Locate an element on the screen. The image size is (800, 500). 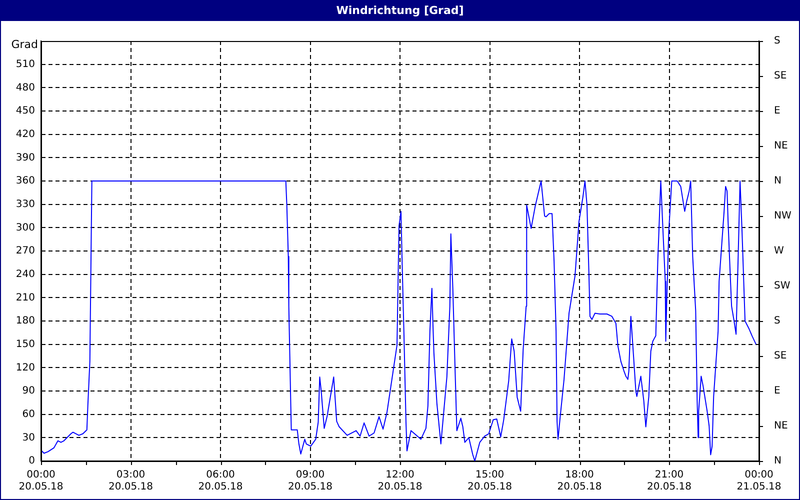
x-tick-label: 12:00 20.05.18 is located at coordinates (400, 481).